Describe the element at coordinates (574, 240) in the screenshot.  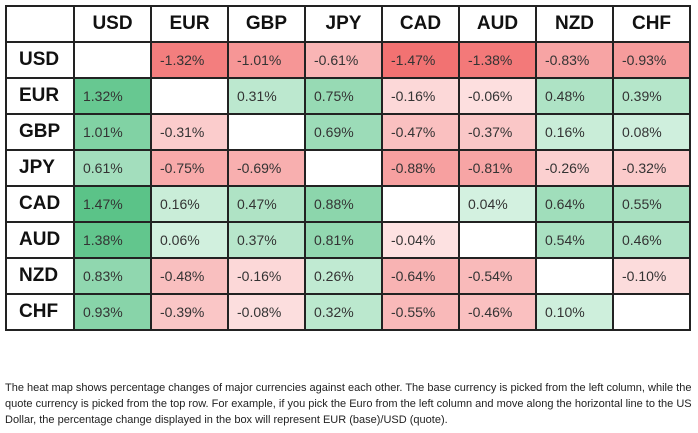
I see `cell: 0.54%` at that location.